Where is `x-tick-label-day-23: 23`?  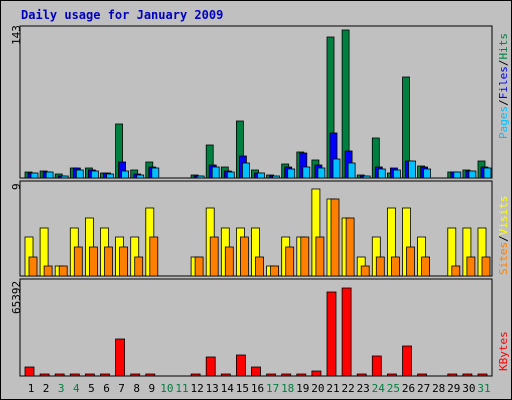
x-tick-label-day-23: 23 is located at coordinates (363, 388).